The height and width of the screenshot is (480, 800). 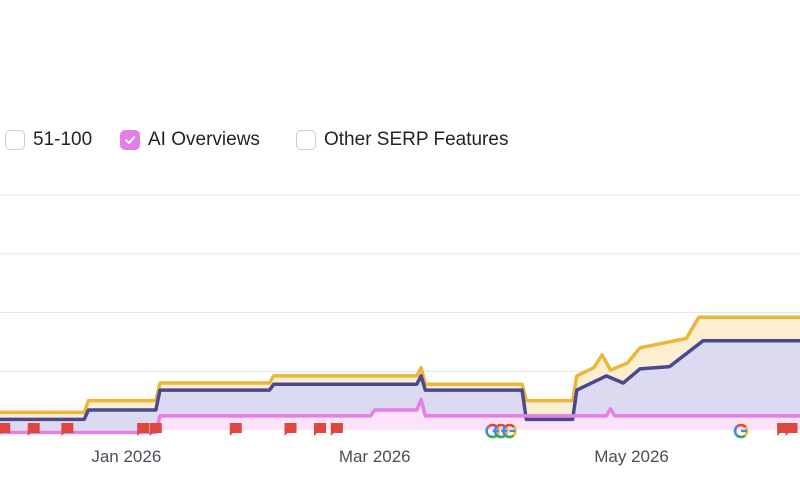 What do you see at coordinates (631, 456) in the screenshot?
I see `x-tick-label-2: May 2026` at bounding box center [631, 456].